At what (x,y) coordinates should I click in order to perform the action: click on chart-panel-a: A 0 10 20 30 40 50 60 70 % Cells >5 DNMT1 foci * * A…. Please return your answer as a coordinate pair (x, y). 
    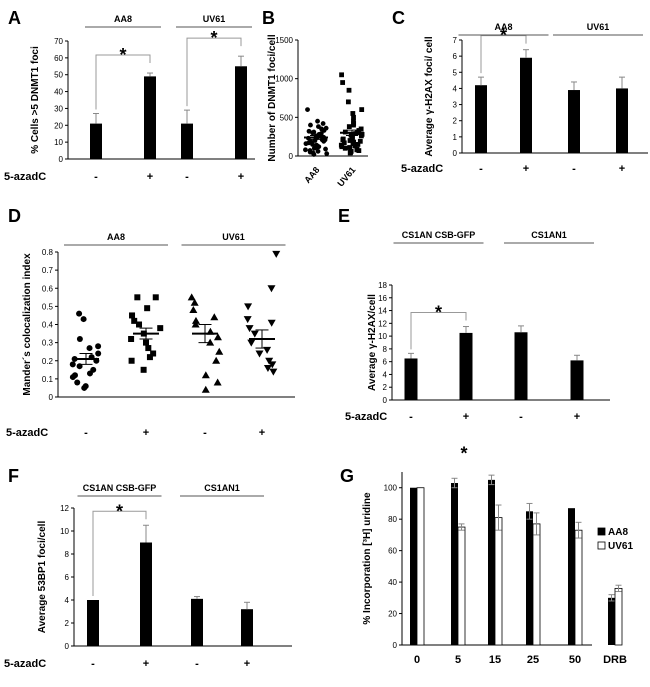
    Looking at the image, I should click on (129, 95).